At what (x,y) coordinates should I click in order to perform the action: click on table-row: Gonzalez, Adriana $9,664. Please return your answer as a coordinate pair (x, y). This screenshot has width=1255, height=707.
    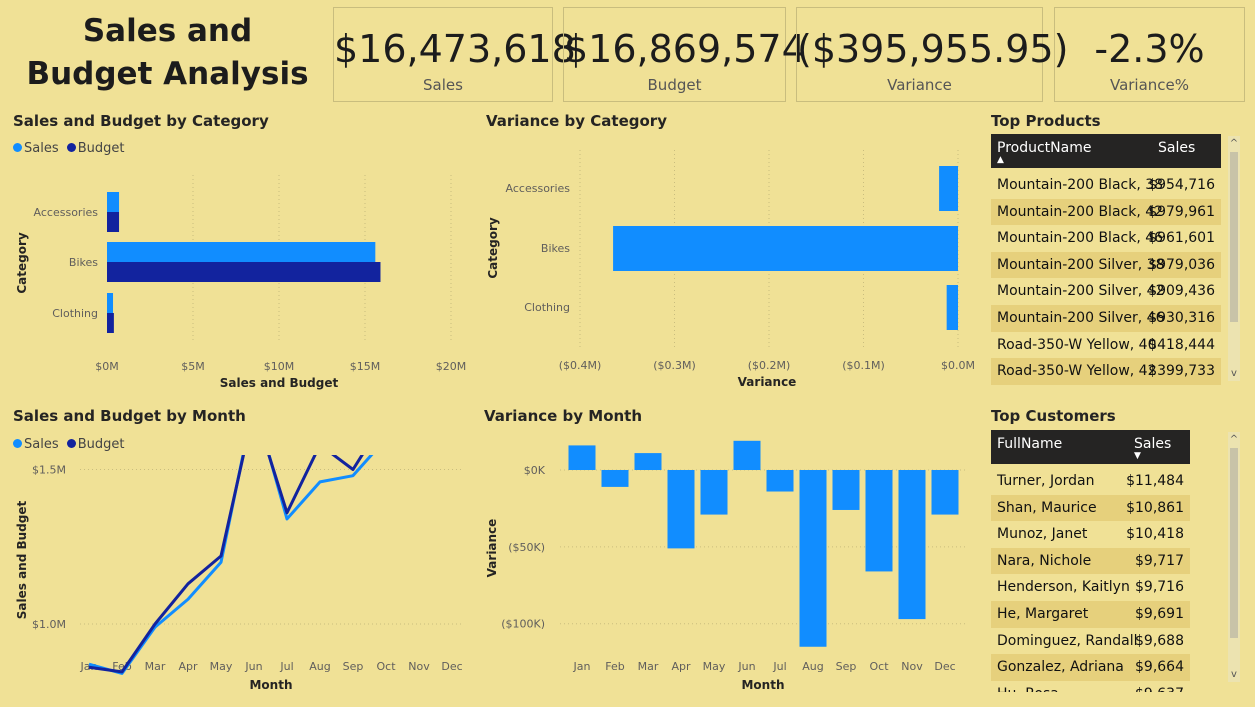
    Looking at the image, I should click on (1090, 667).